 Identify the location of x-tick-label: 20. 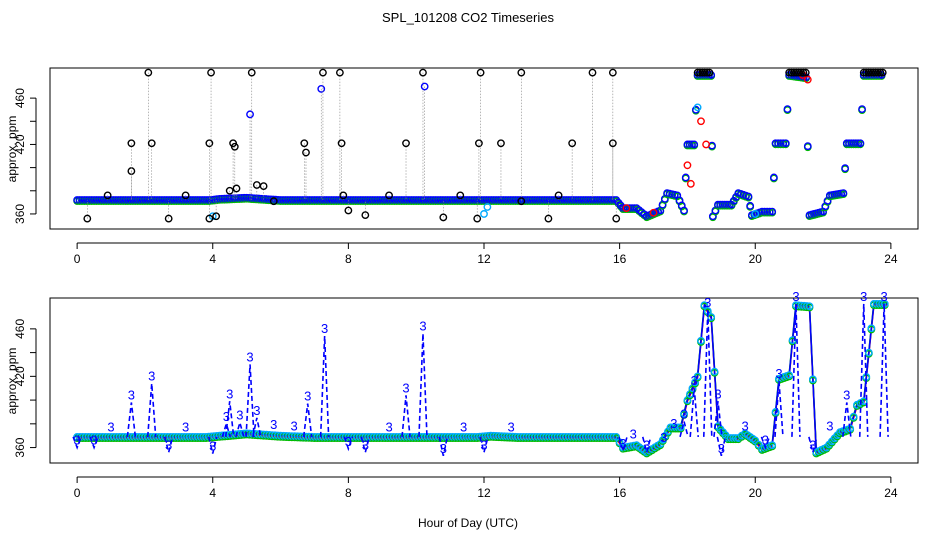
(756, 259).